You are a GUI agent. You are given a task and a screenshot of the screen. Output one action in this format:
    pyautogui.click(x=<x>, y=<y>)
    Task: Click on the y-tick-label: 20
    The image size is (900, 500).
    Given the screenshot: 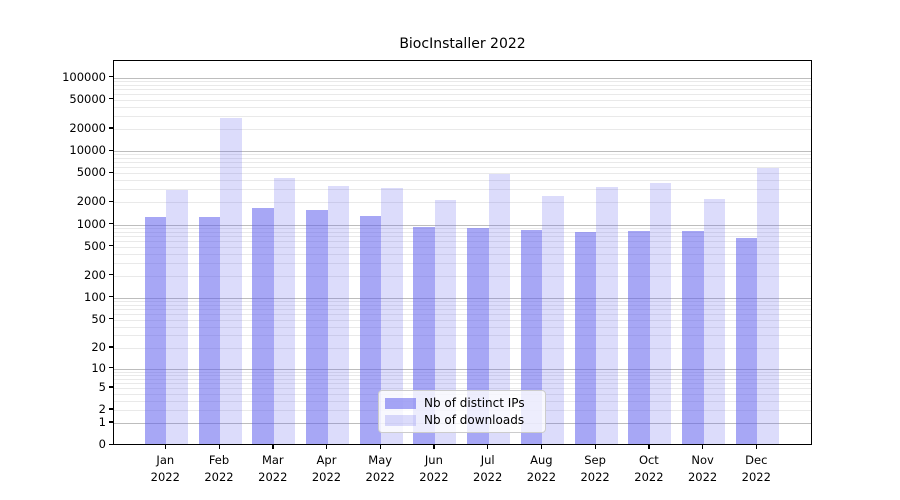 What is the action you would take?
    pyautogui.click(x=98, y=346)
    